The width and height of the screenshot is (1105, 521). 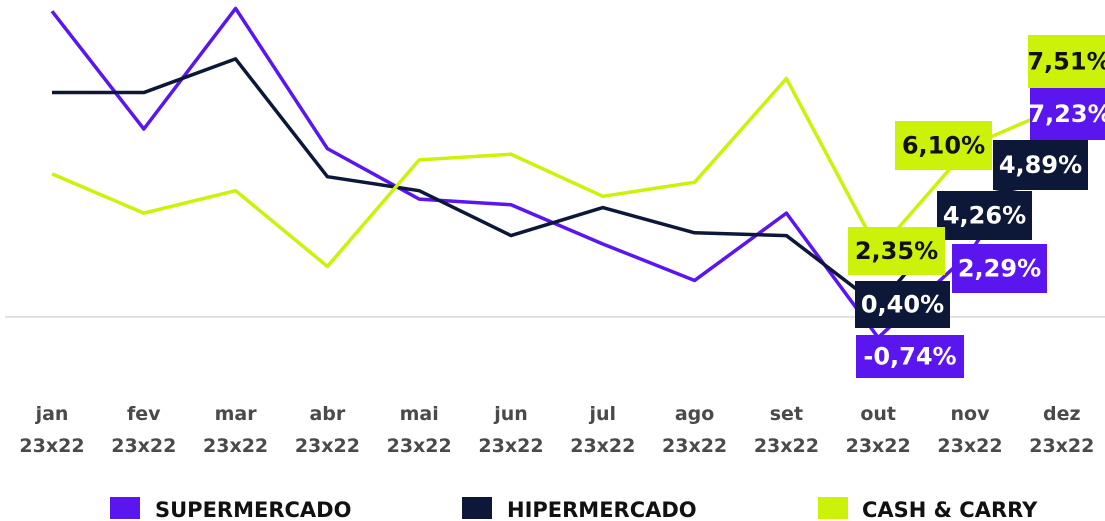 I want to click on x-tick-label: fev 23x22, so click(x=144, y=430).